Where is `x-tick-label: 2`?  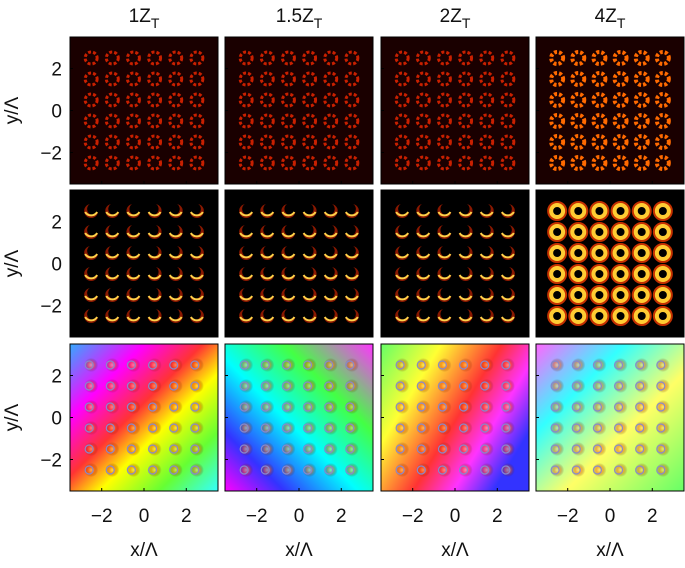
x-tick-label: 2 is located at coordinates (652, 516).